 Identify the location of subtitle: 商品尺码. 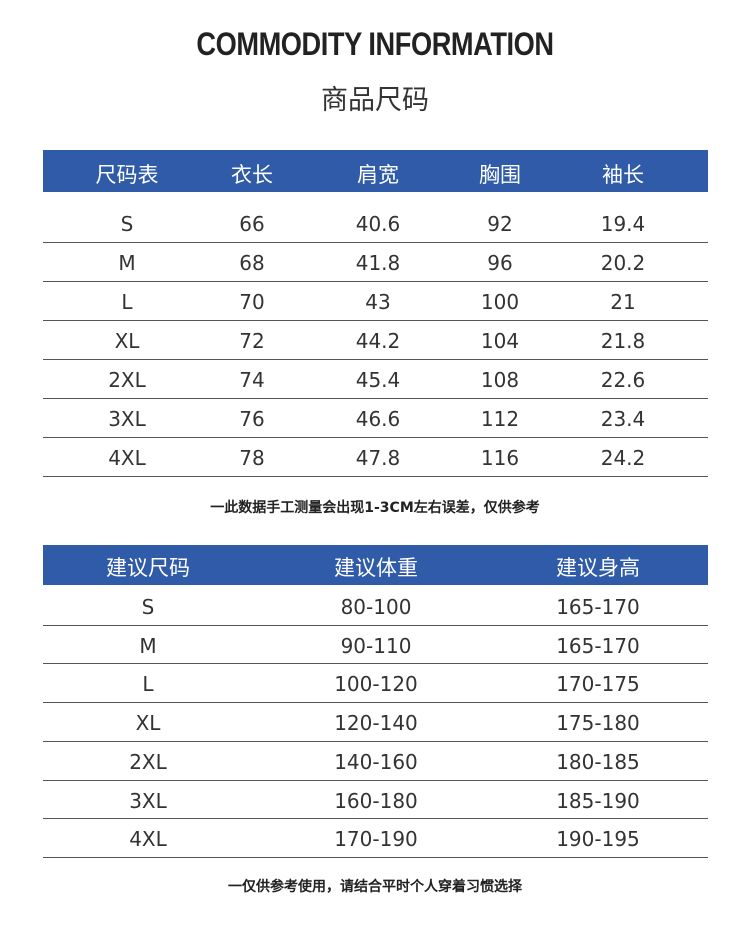
(375, 100).